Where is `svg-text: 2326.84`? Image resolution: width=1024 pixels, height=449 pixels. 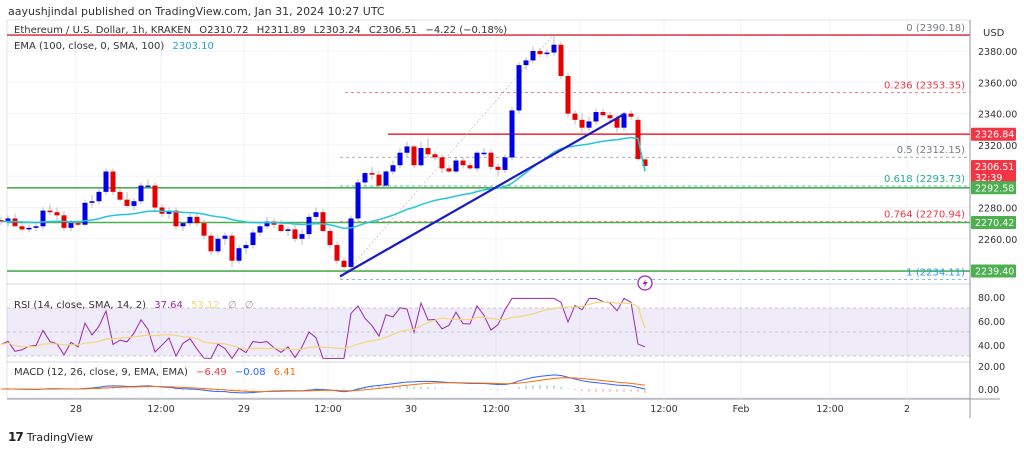
svg-text: 2326.84 is located at coordinates (994, 135).